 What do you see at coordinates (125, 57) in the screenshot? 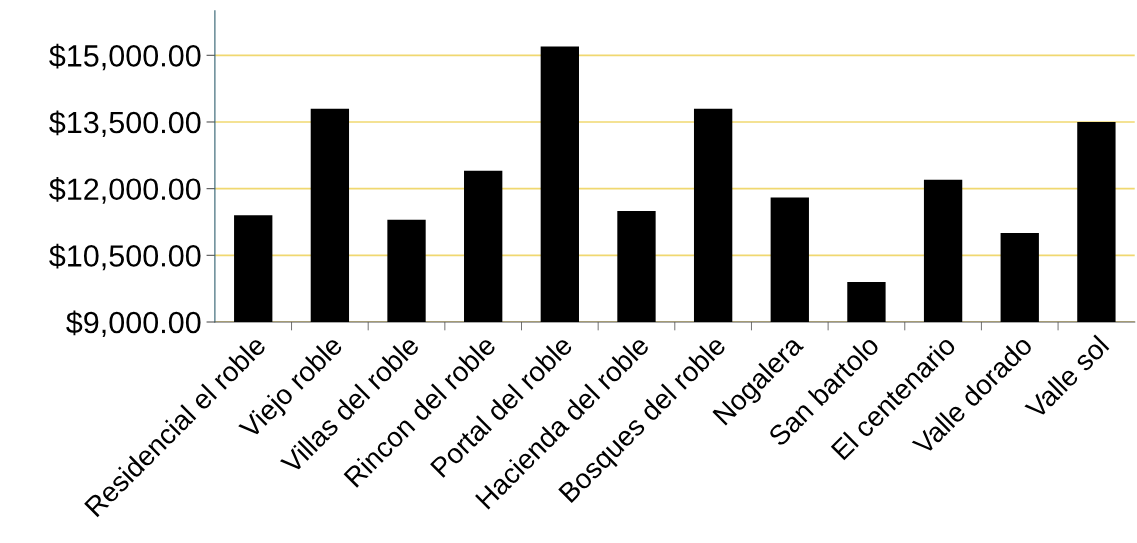
I see `y-tick-label: $15,000.00` at bounding box center [125, 57].